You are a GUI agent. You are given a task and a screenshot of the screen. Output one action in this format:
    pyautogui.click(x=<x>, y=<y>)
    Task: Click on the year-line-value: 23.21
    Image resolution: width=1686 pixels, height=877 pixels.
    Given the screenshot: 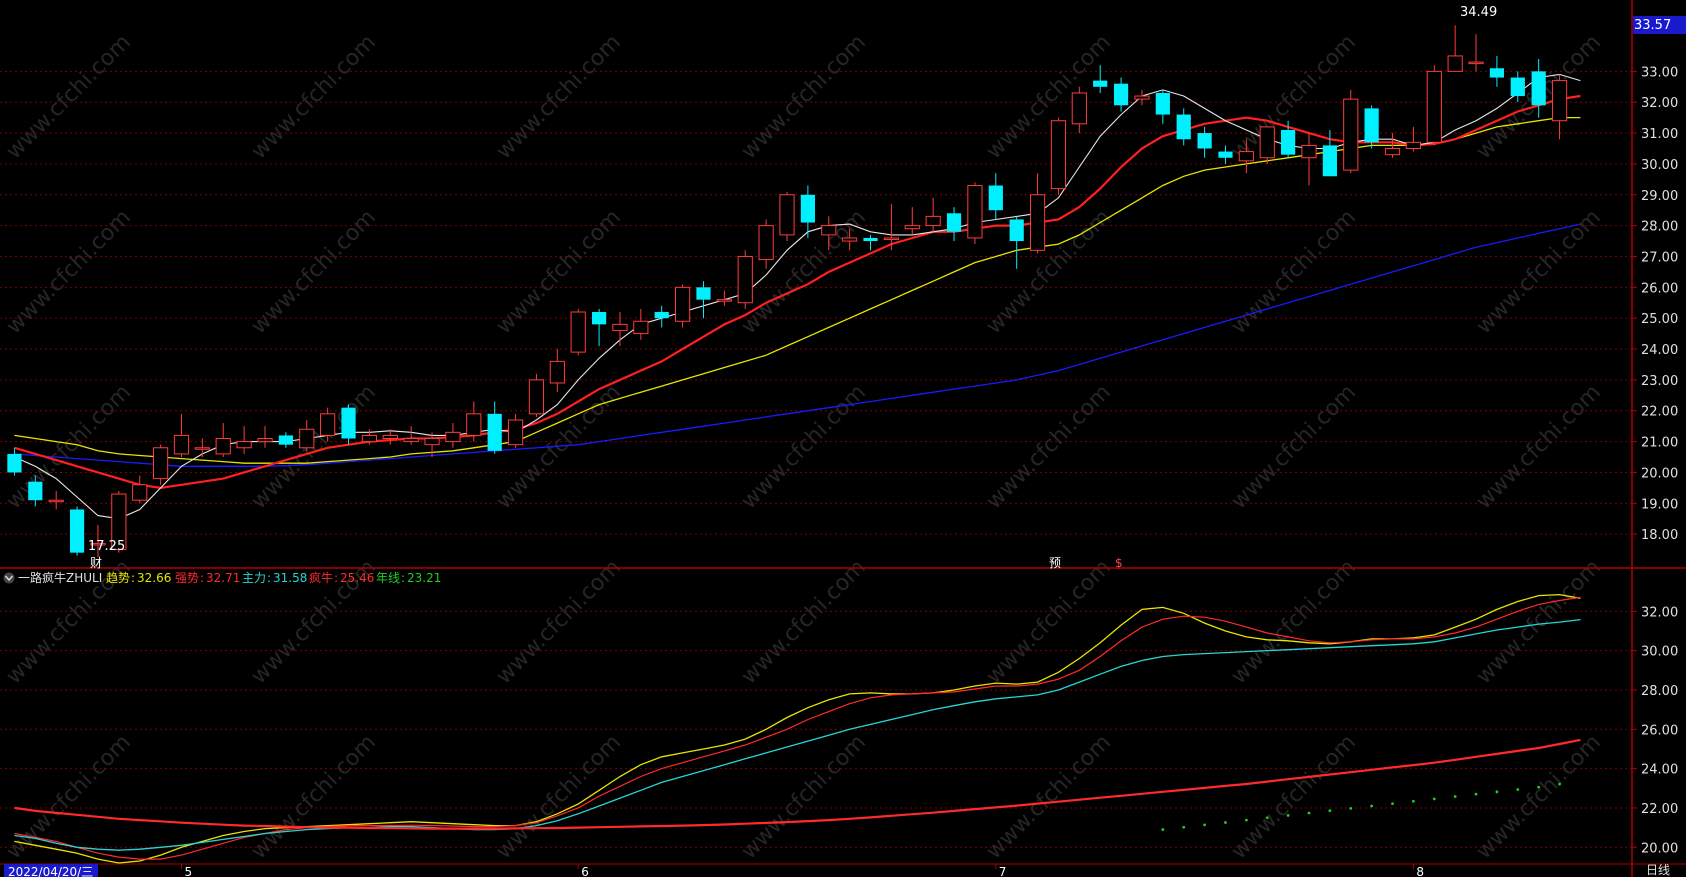 What is the action you would take?
    pyautogui.click(x=424, y=578)
    